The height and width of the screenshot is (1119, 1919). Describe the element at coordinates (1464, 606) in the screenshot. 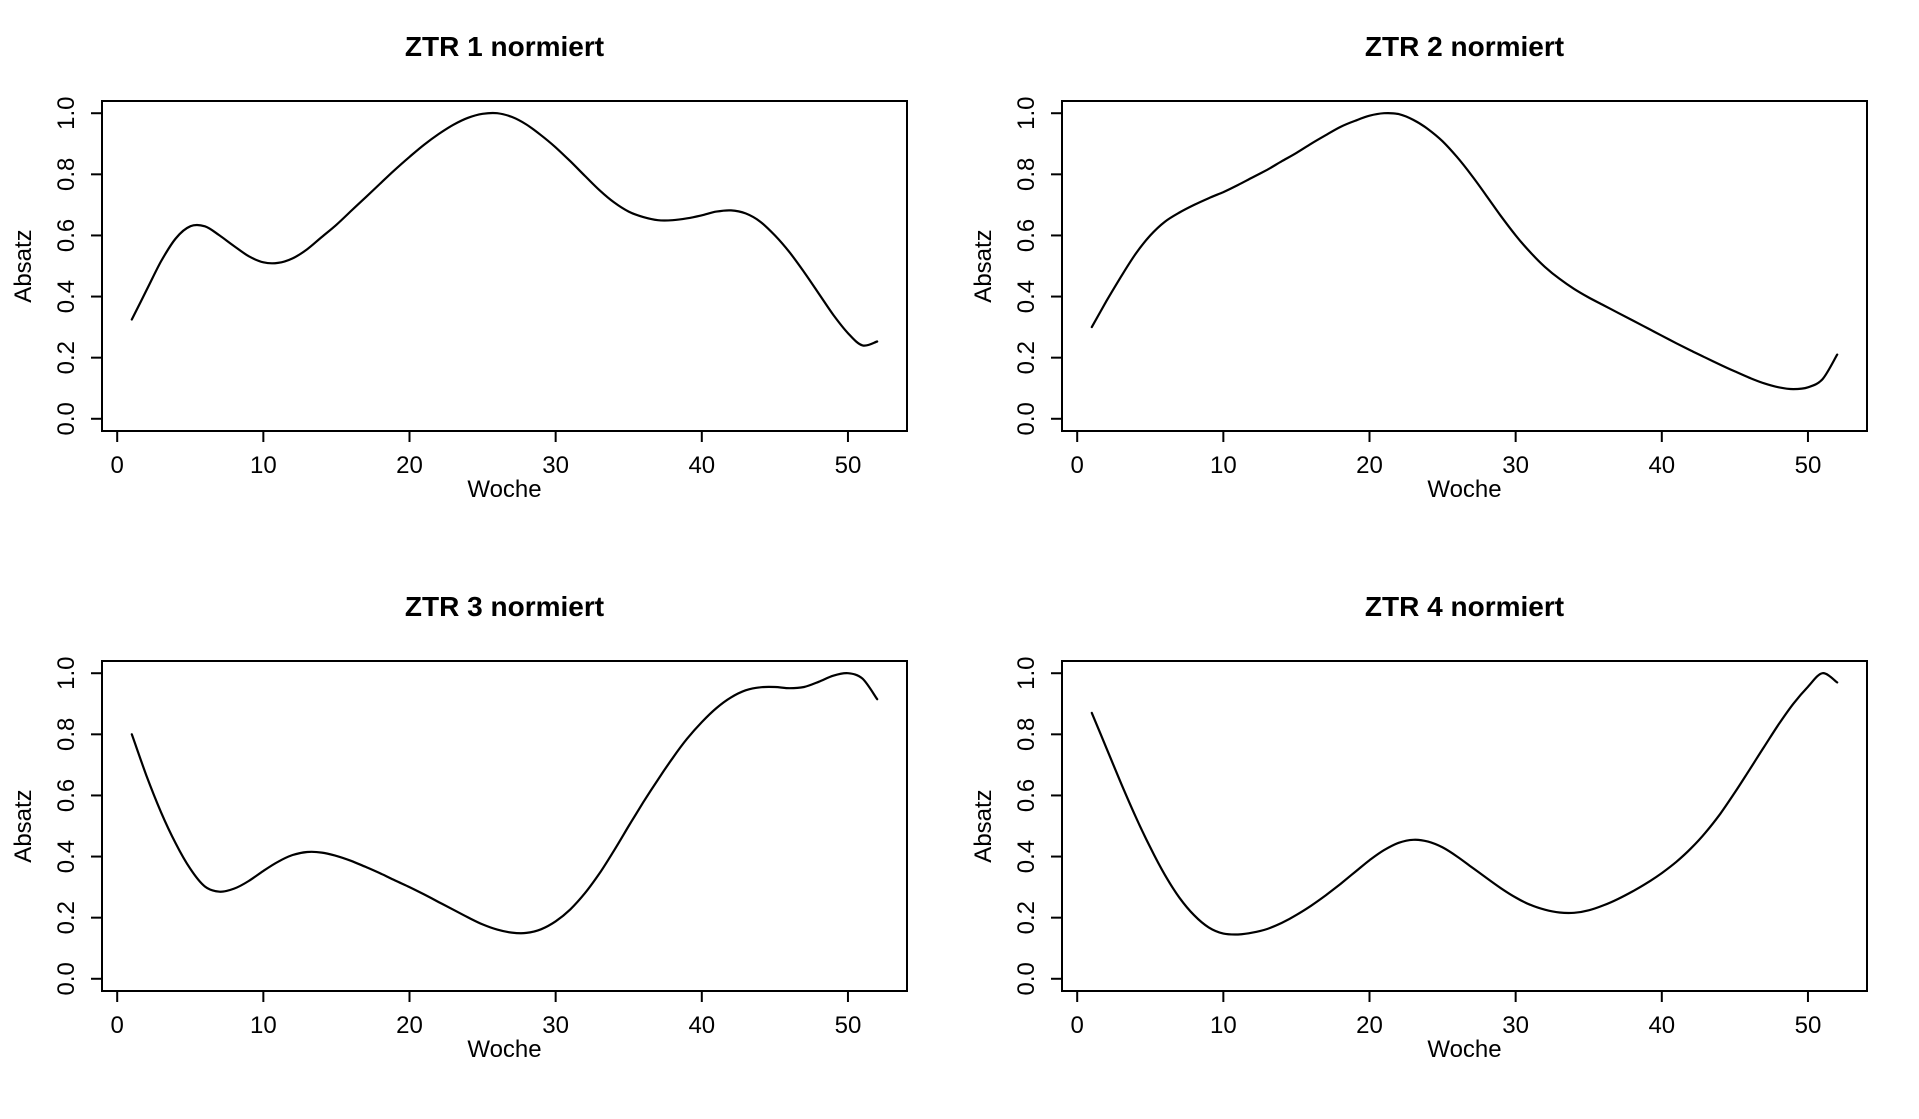

I see `chart-title: ZTR 4 normiert` at that location.